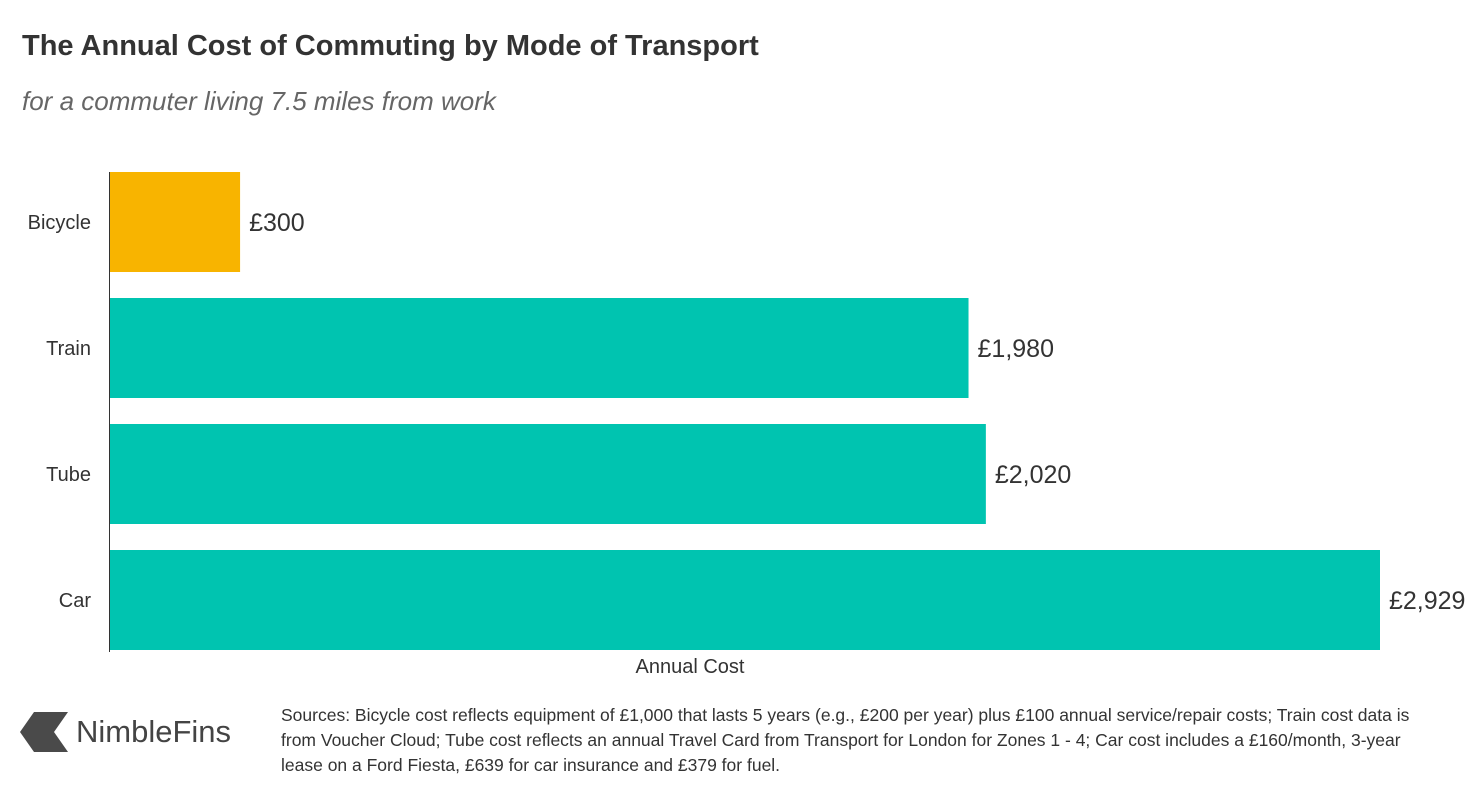 This screenshot has height=796, width=1472. What do you see at coordinates (1016, 349) in the screenshot?
I see `value-label-train: £1,980` at bounding box center [1016, 349].